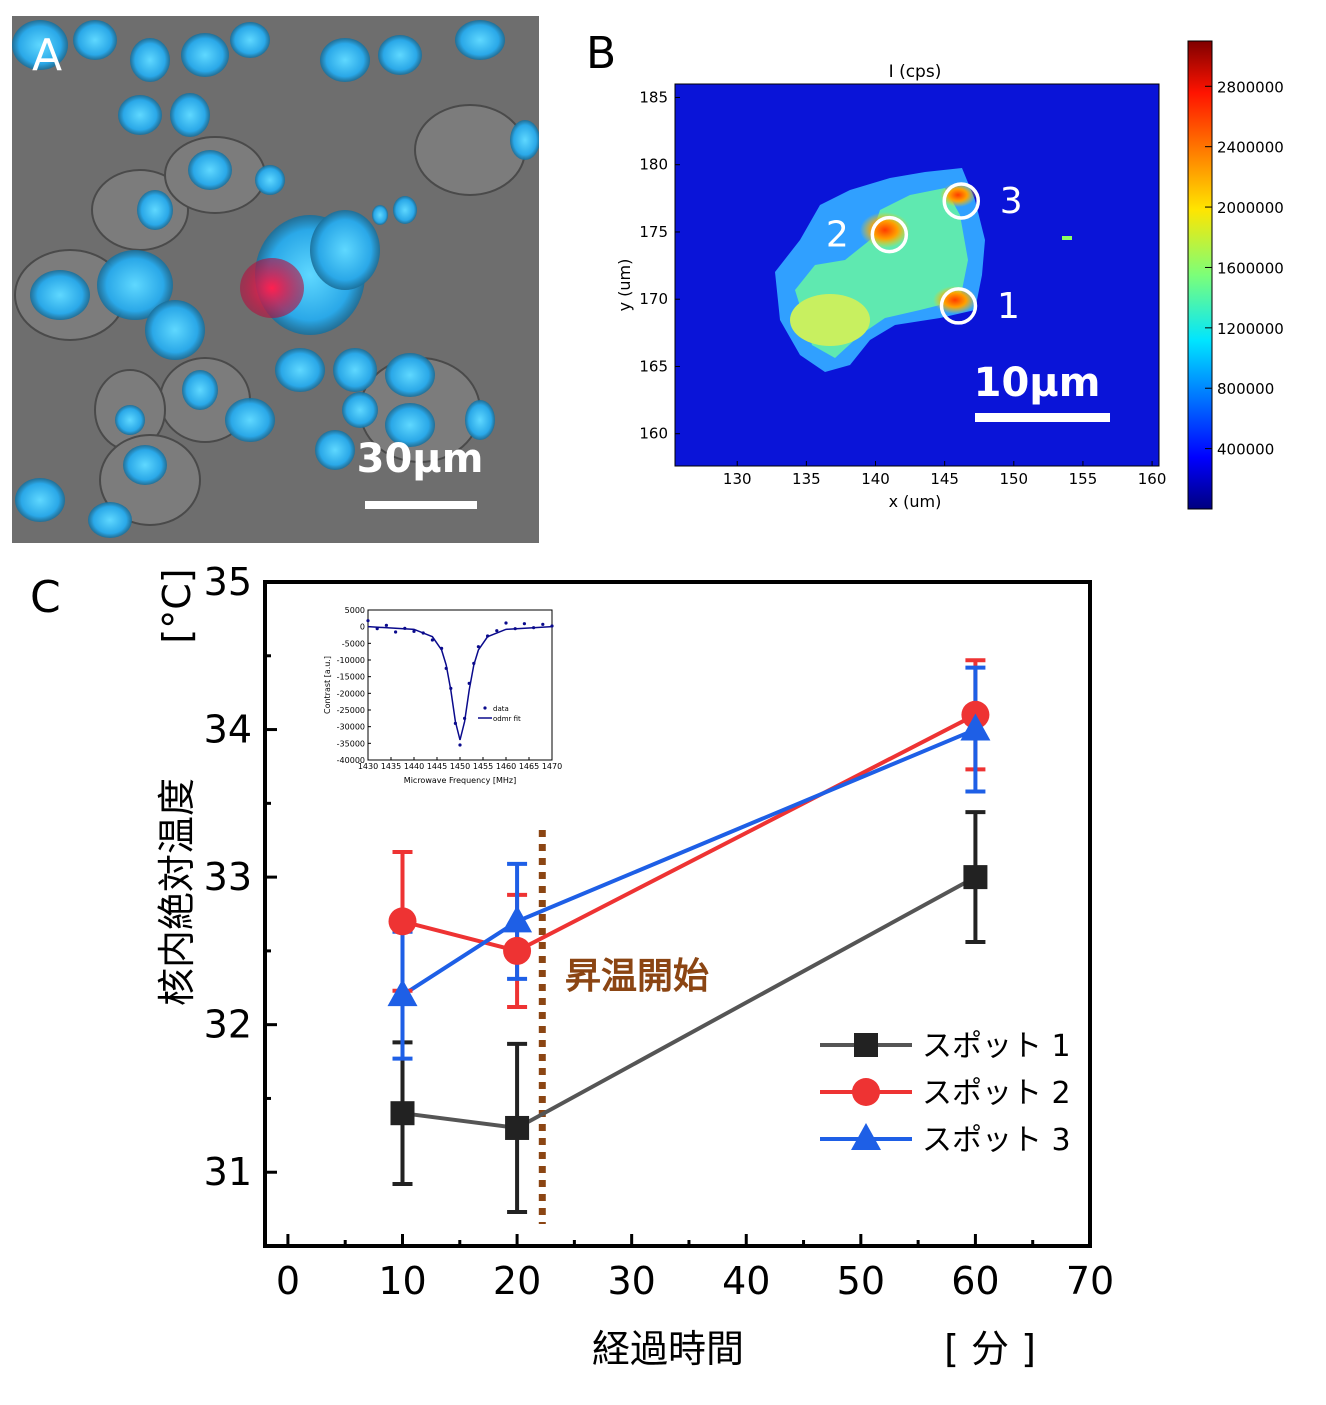 The height and width of the screenshot is (1405, 1326). What do you see at coordinates (653, 97) in the screenshot?
I see `heatmap-y-tick-label: 185` at bounding box center [653, 97].